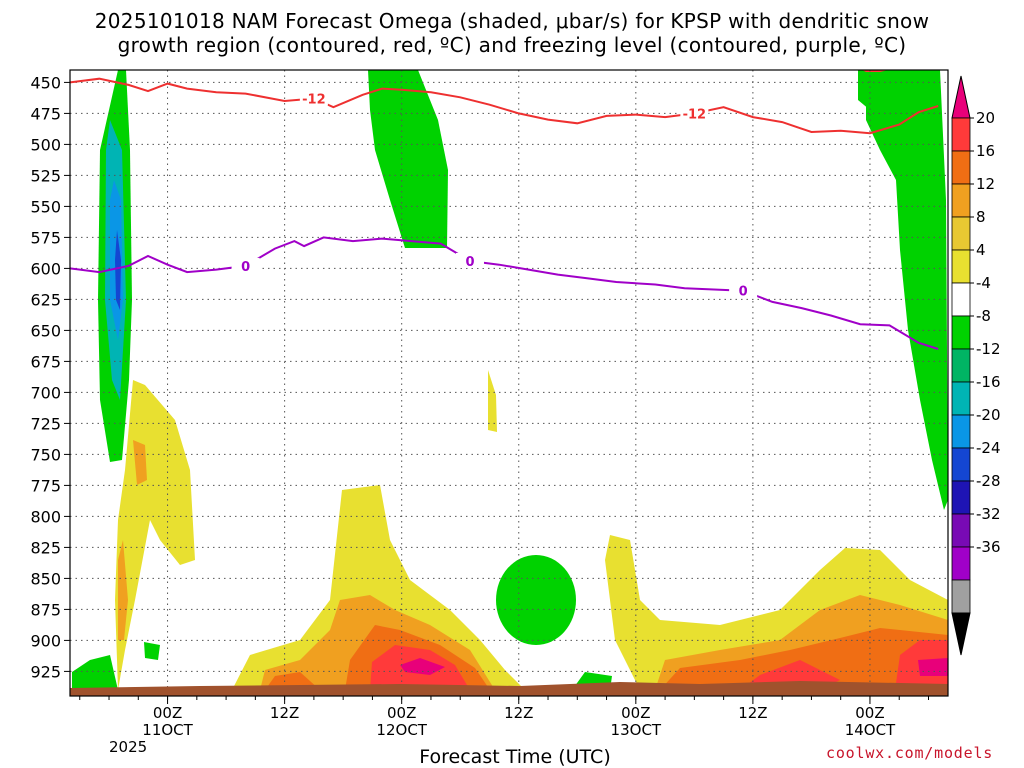 The image size is (1024, 768). What do you see at coordinates (981, 250) in the screenshot?
I see `colorbar-tick-label: 4` at bounding box center [981, 250].